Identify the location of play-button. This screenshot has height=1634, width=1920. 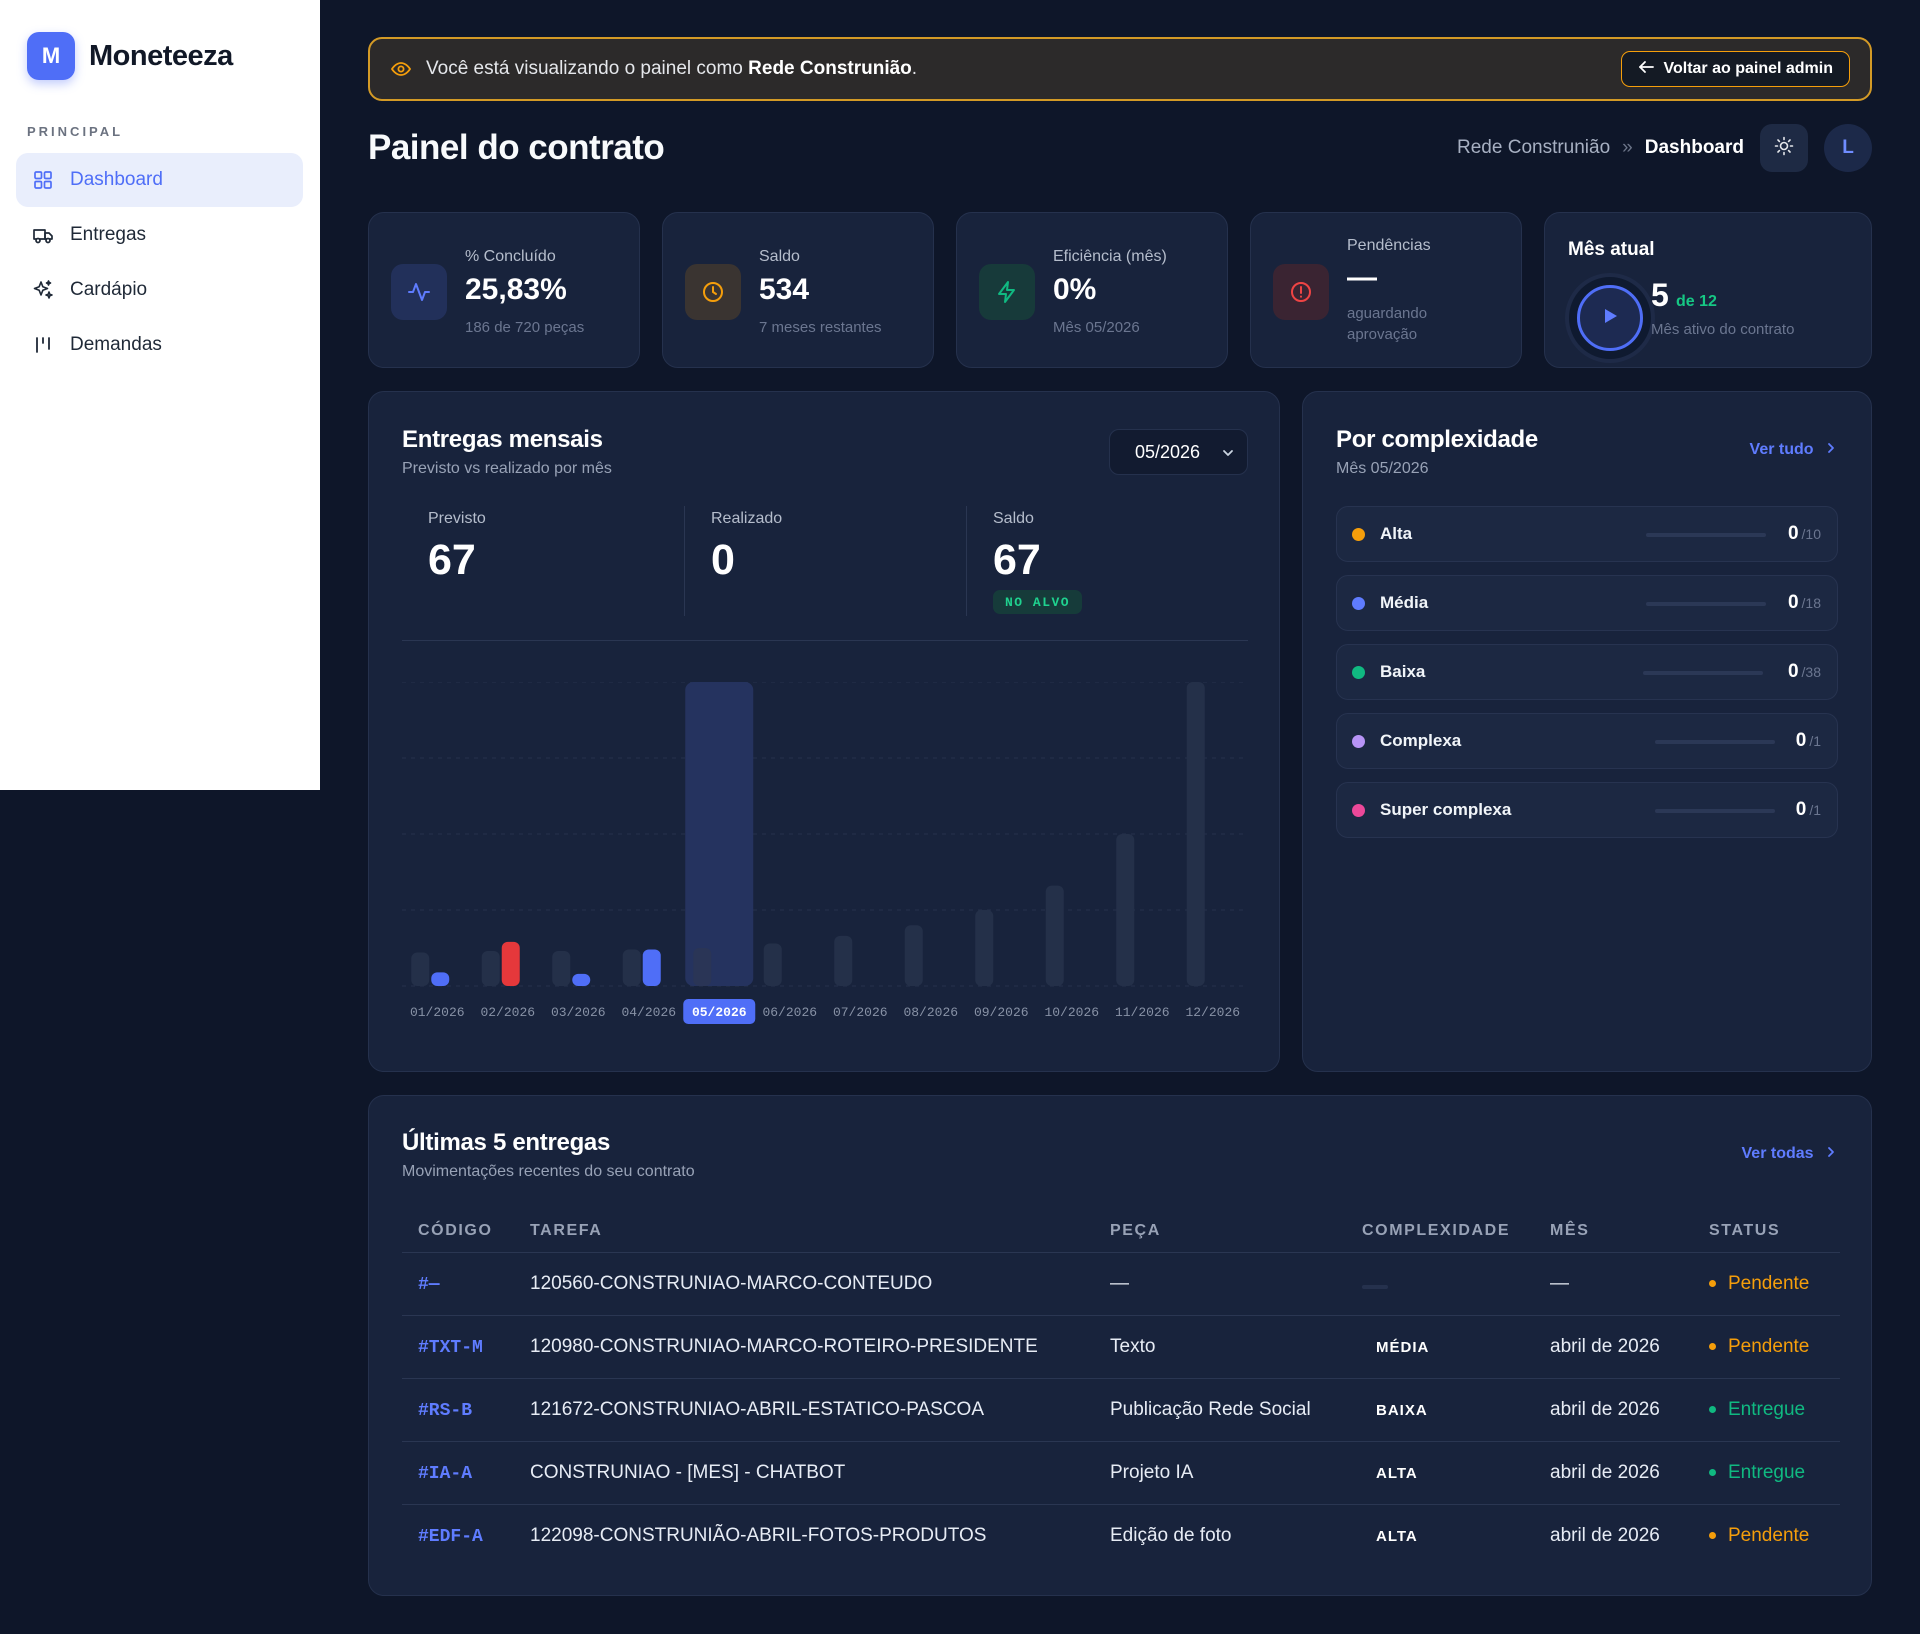
(1610, 318).